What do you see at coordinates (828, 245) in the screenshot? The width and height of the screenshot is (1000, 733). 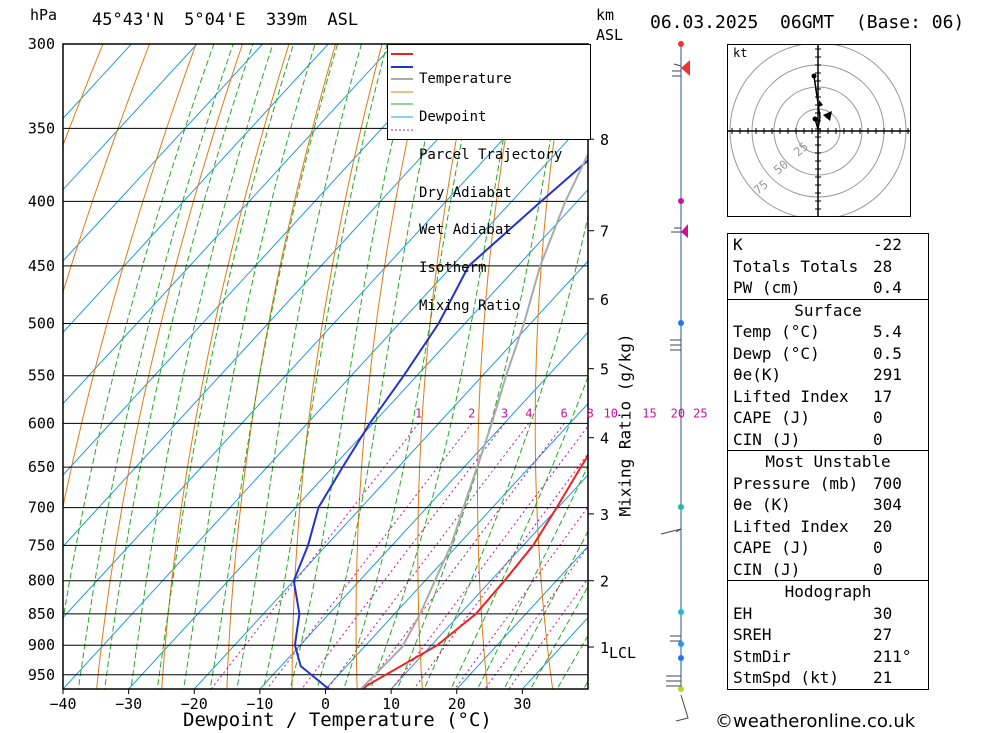 I see `stat-row: K -22` at bounding box center [828, 245].